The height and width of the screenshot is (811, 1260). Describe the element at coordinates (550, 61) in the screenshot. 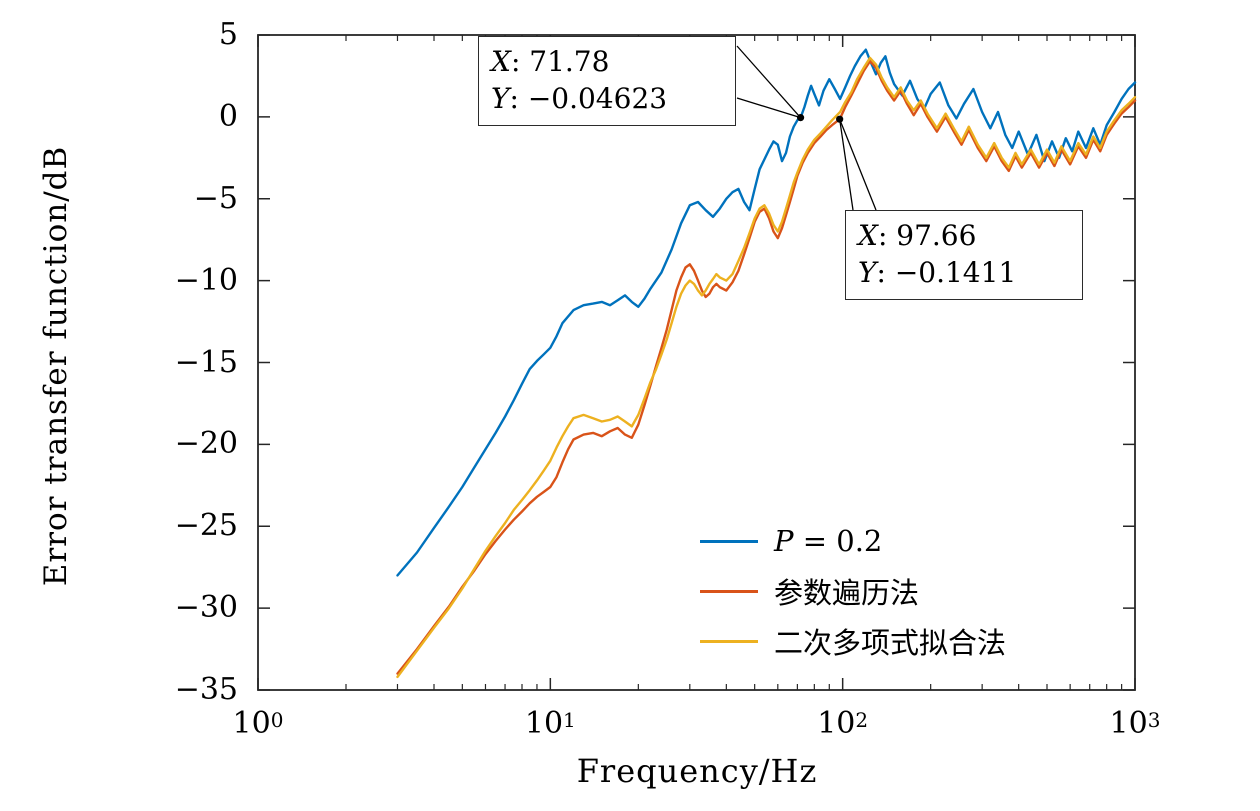

I see `datatip-1-x: X: 71.78` at that location.